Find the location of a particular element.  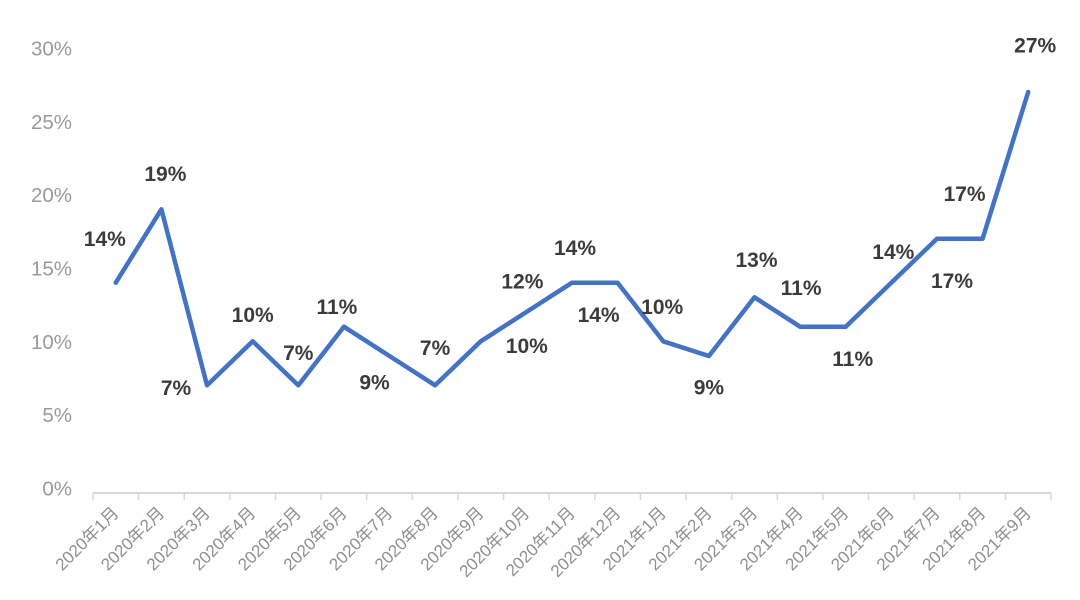

data-point-label: 27% is located at coordinates (1035, 46).